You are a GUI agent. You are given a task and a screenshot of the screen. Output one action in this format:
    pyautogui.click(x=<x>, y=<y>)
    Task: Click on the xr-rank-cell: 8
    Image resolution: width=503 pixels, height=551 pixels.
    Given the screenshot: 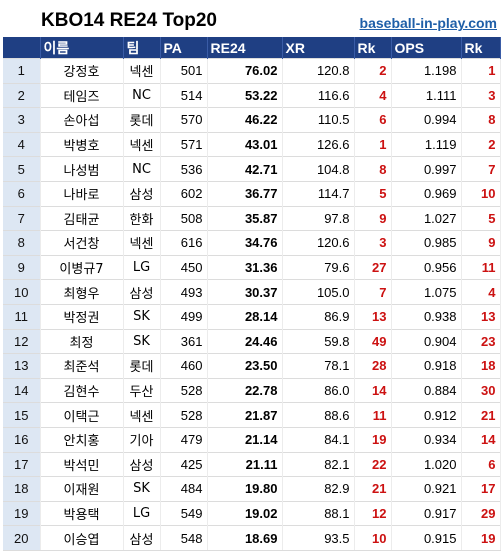 What is the action you would take?
    pyautogui.click(x=373, y=169)
    